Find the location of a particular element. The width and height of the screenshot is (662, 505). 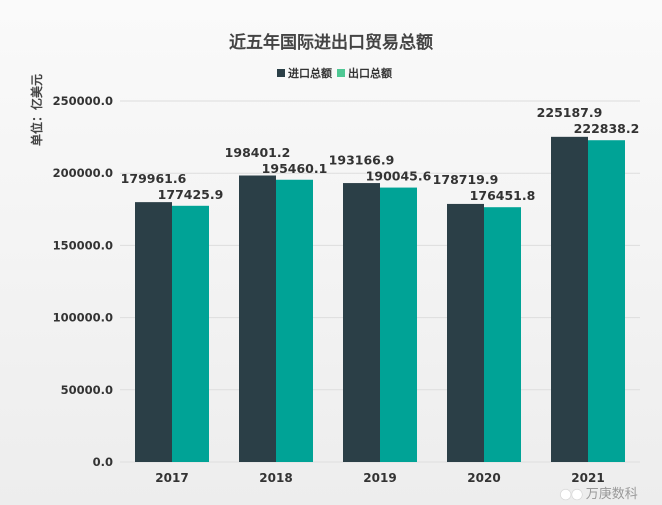

data-label: 178719.9 is located at coordinates (466, 179).